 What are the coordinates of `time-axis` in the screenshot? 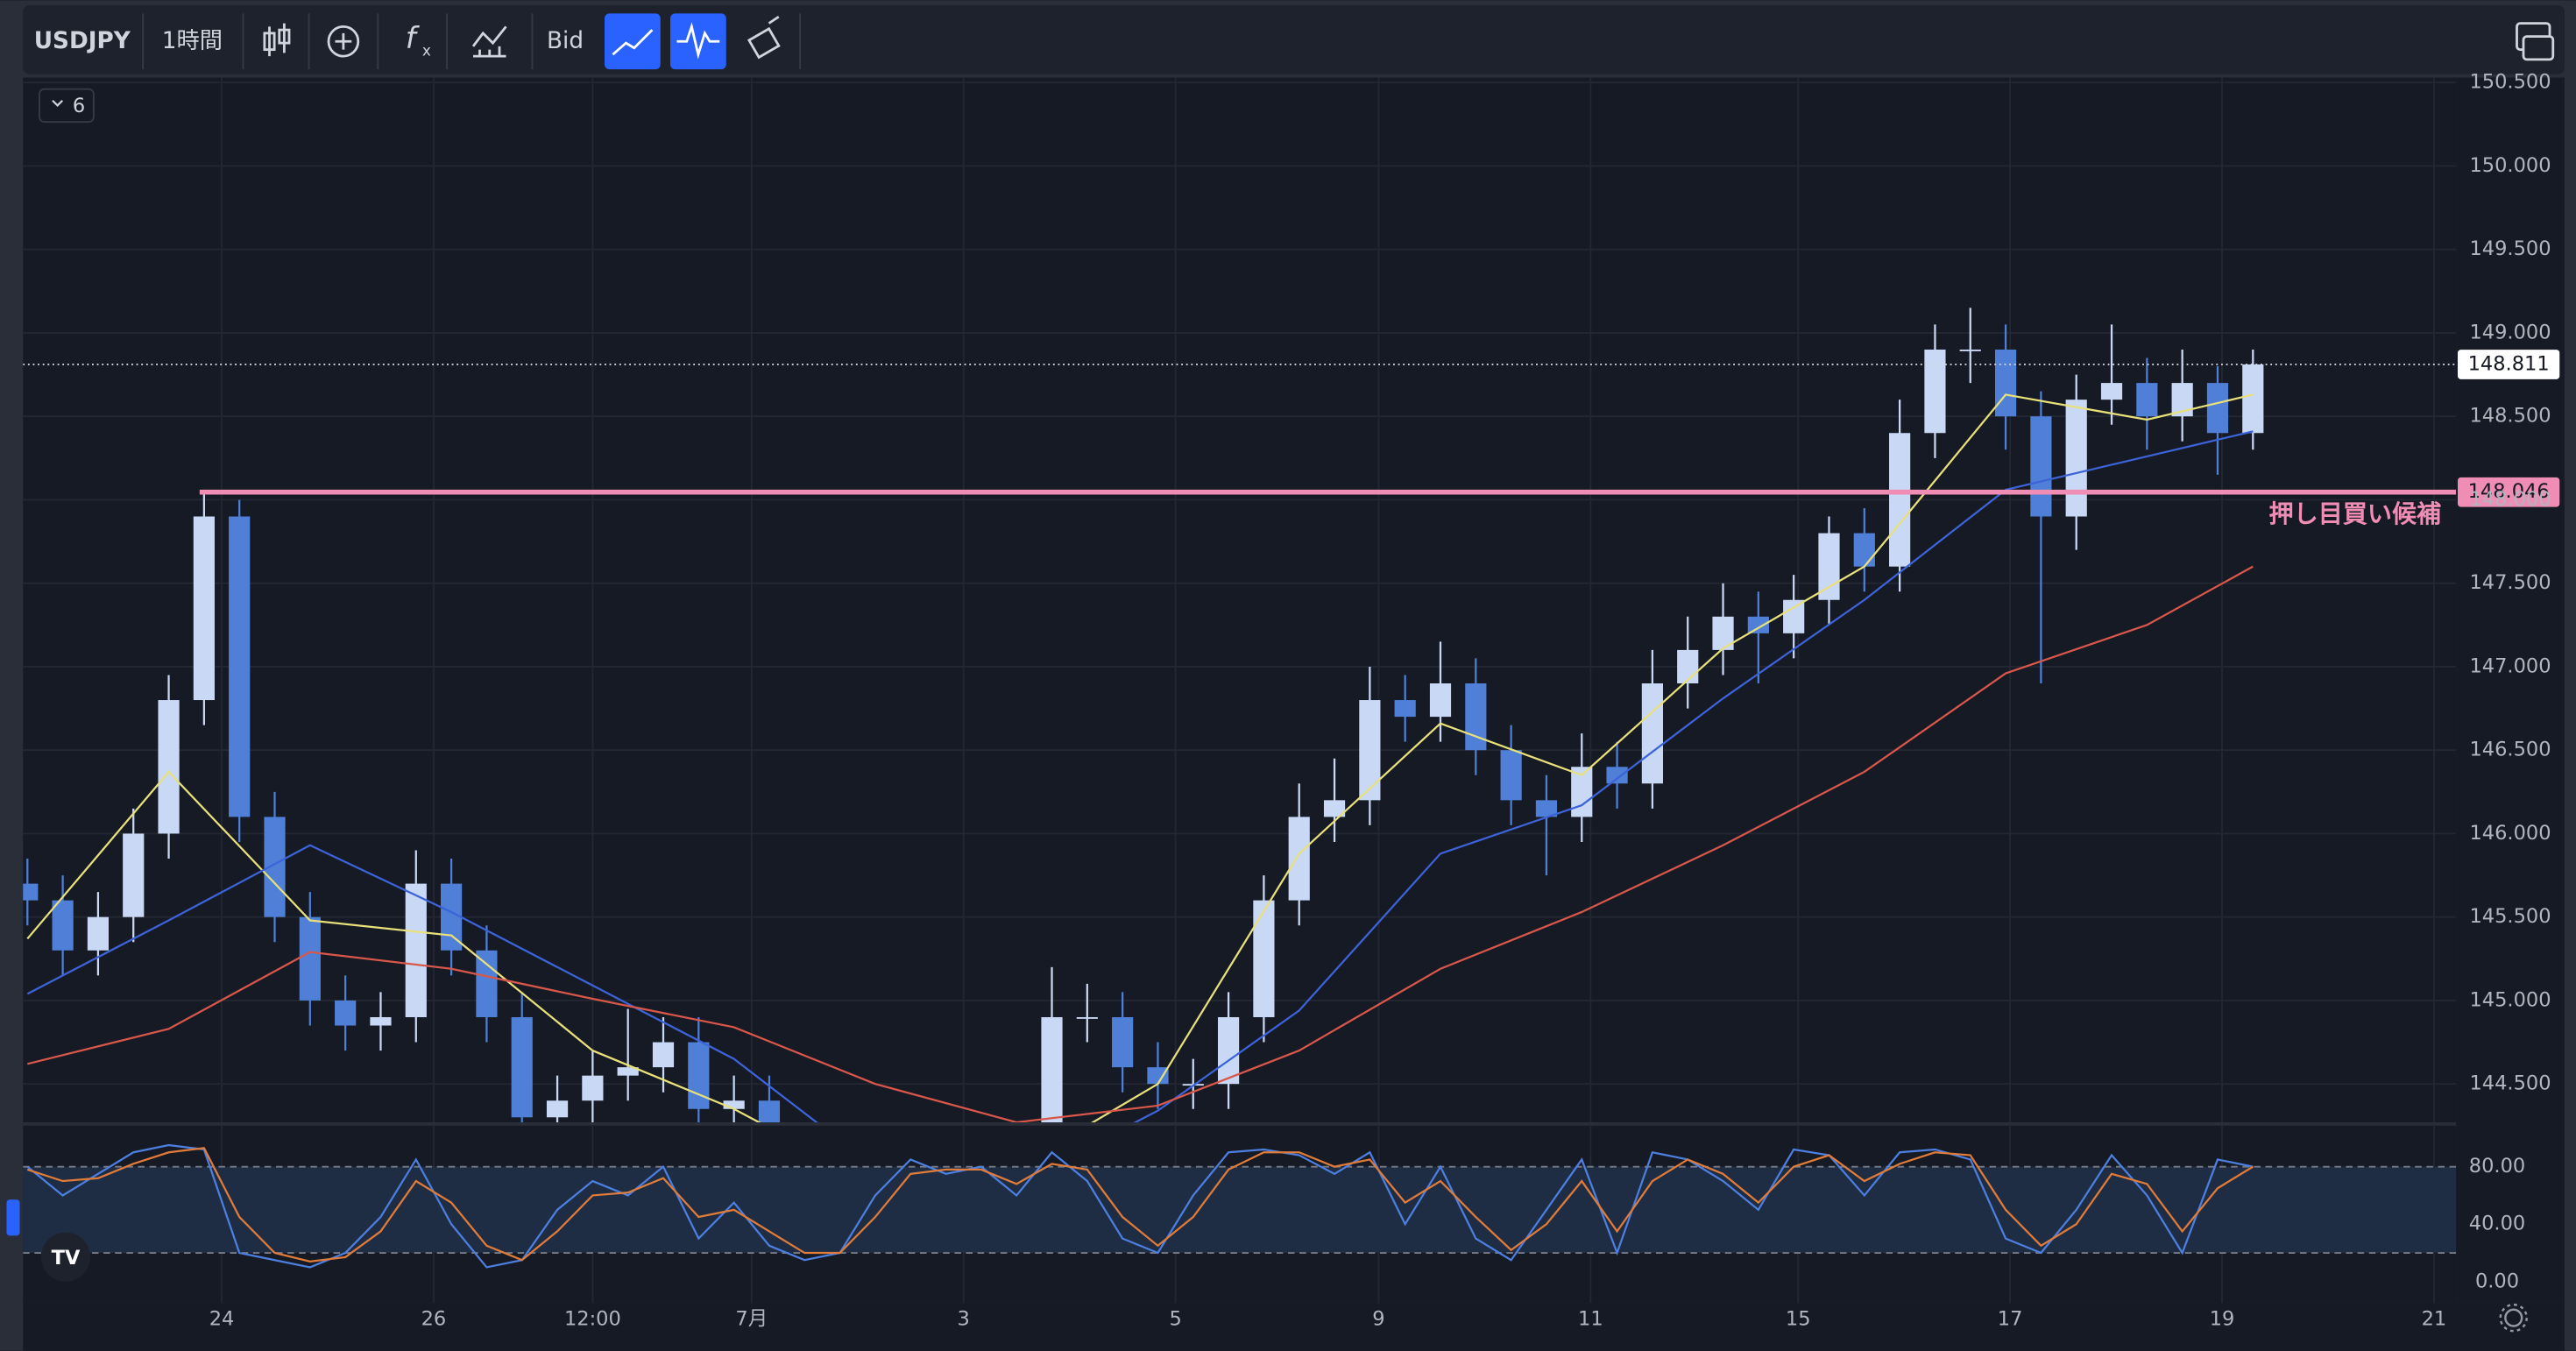 It's located at (1294, 1327).